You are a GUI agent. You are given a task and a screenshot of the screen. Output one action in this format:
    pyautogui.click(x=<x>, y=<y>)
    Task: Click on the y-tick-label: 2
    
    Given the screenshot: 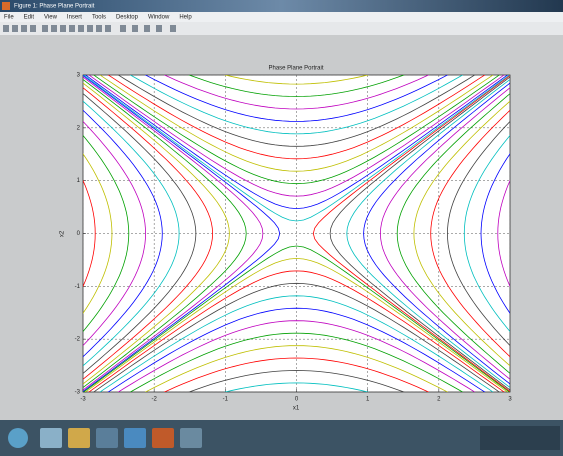 What is the action you would take?
    pyautogui.click(x=79, y=128)
    